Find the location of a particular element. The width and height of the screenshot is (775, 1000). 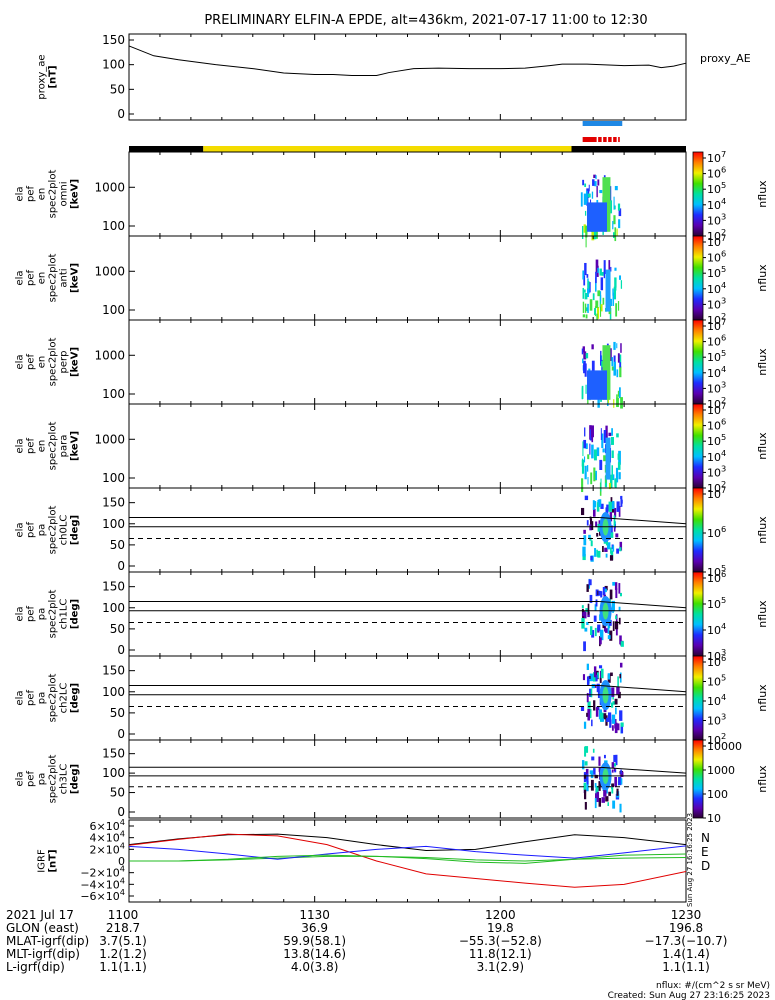

spectrogram-ylabel-pa_ch1LC: spec2plot is located at coordinates (53, 614).